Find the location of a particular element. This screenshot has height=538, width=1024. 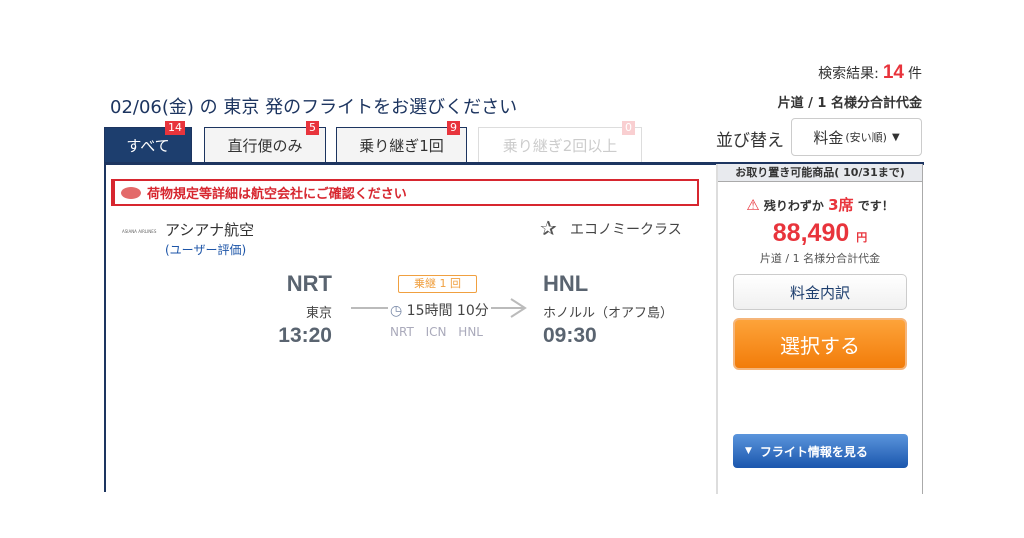

fare-breakdown-button: 料金内訳 is located at coordinates (820, 292).